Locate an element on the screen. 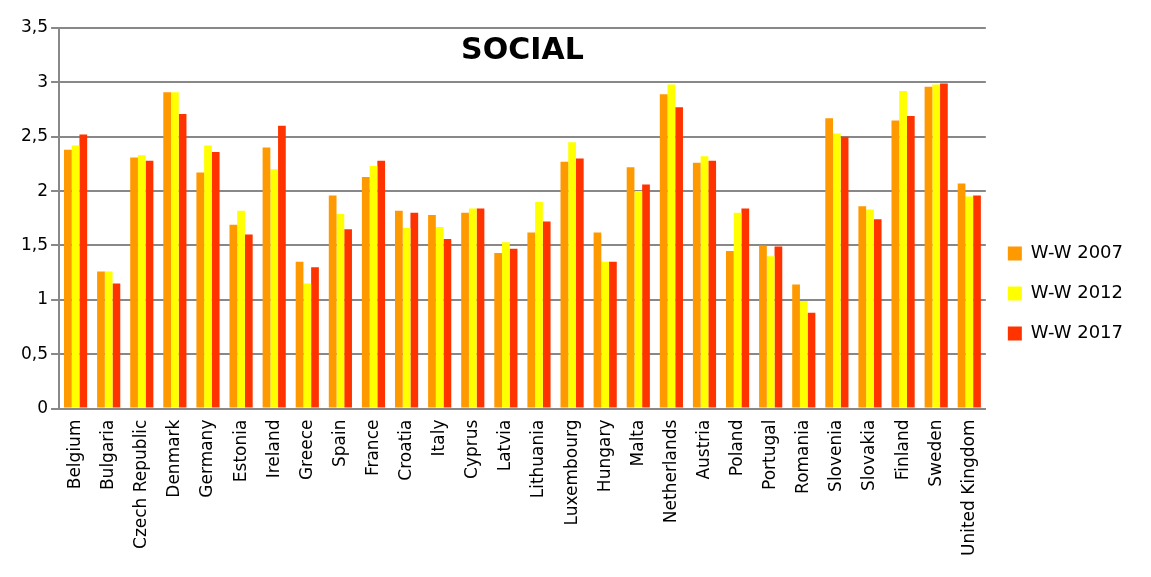 The width and height of the screenshot is (1151, 577). y-tick-label: 3 is located at coordinates (43, 80).